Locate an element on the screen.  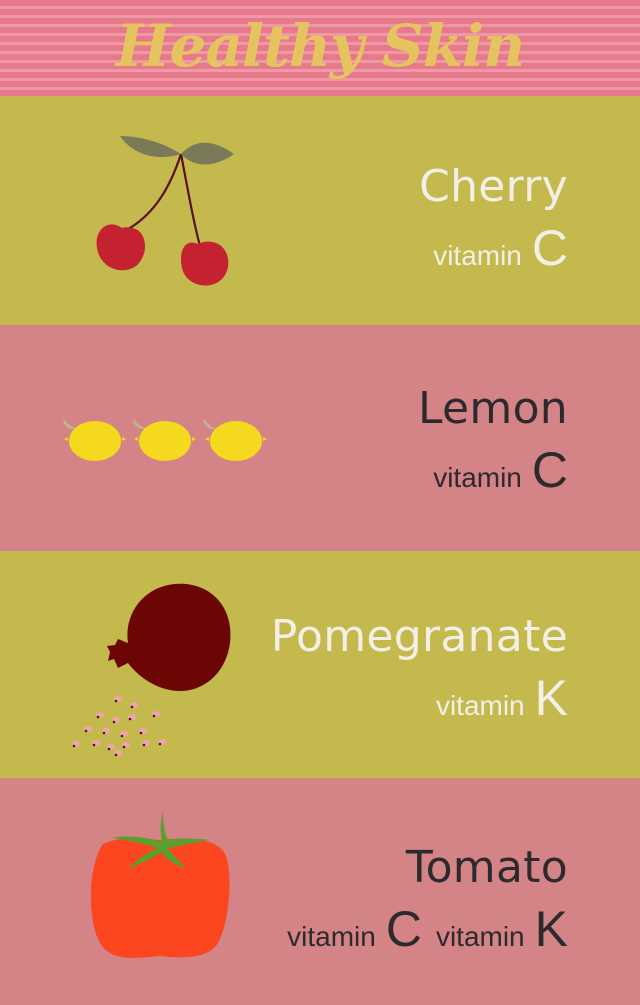
fruit-name: Pomegranate is located at coordinates (419, 636).